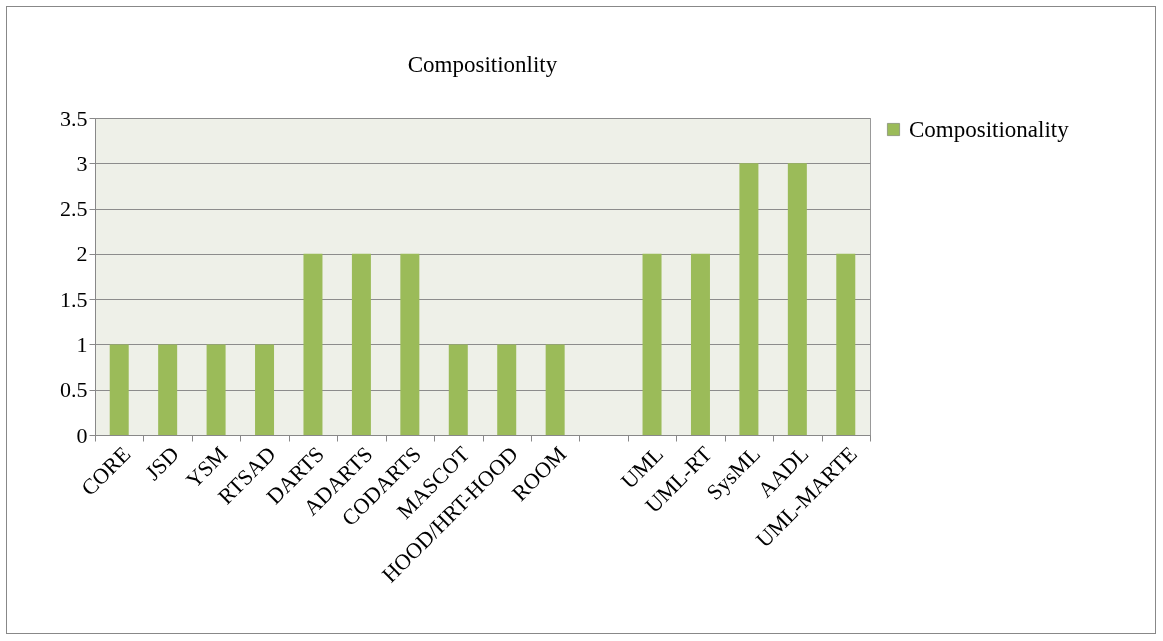  I want to click on y-tick-label: 3, so click(82, 163).